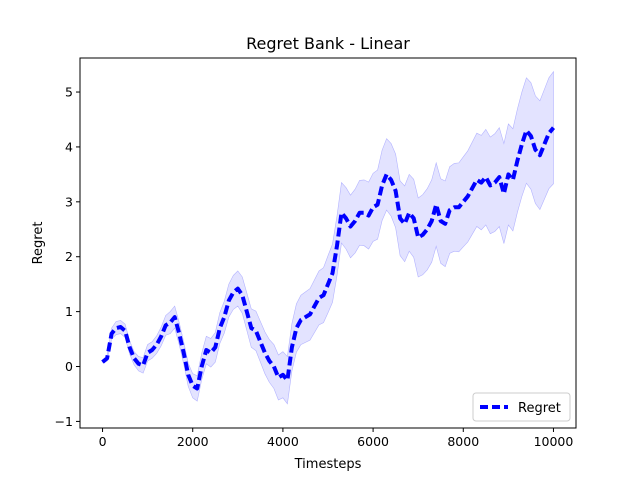 The image size is (640, 480). I want to click on legend: Regret, so click(521, 407).